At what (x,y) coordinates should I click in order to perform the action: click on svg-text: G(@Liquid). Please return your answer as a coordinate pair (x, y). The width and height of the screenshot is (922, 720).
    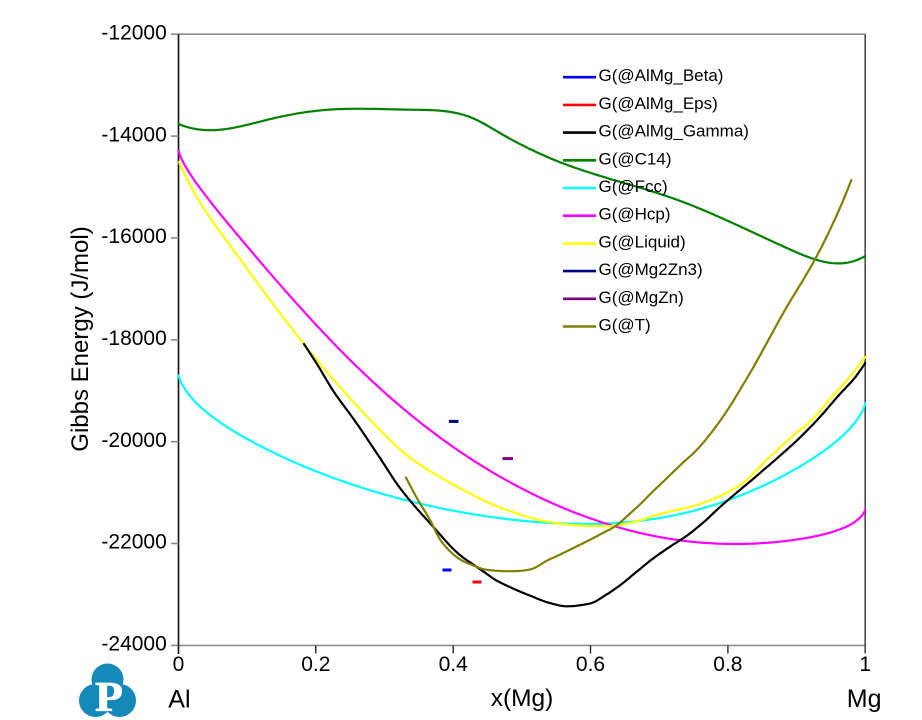
    Looking at the image, I should click on (642, 241).